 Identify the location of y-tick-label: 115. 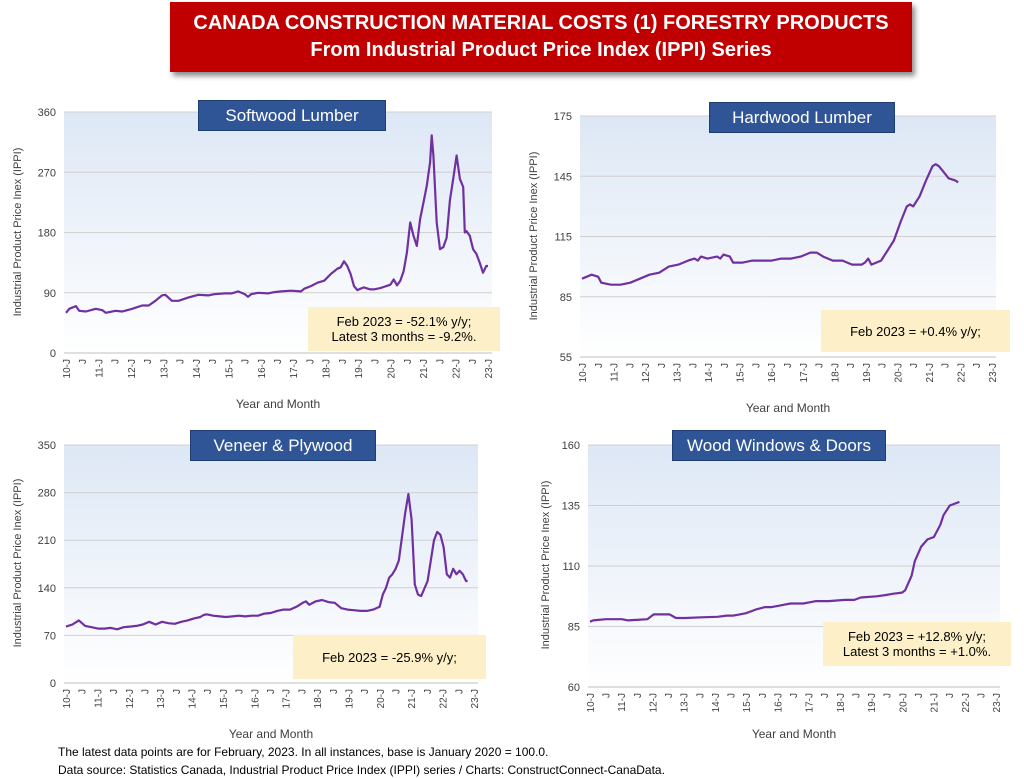
(563, 238).